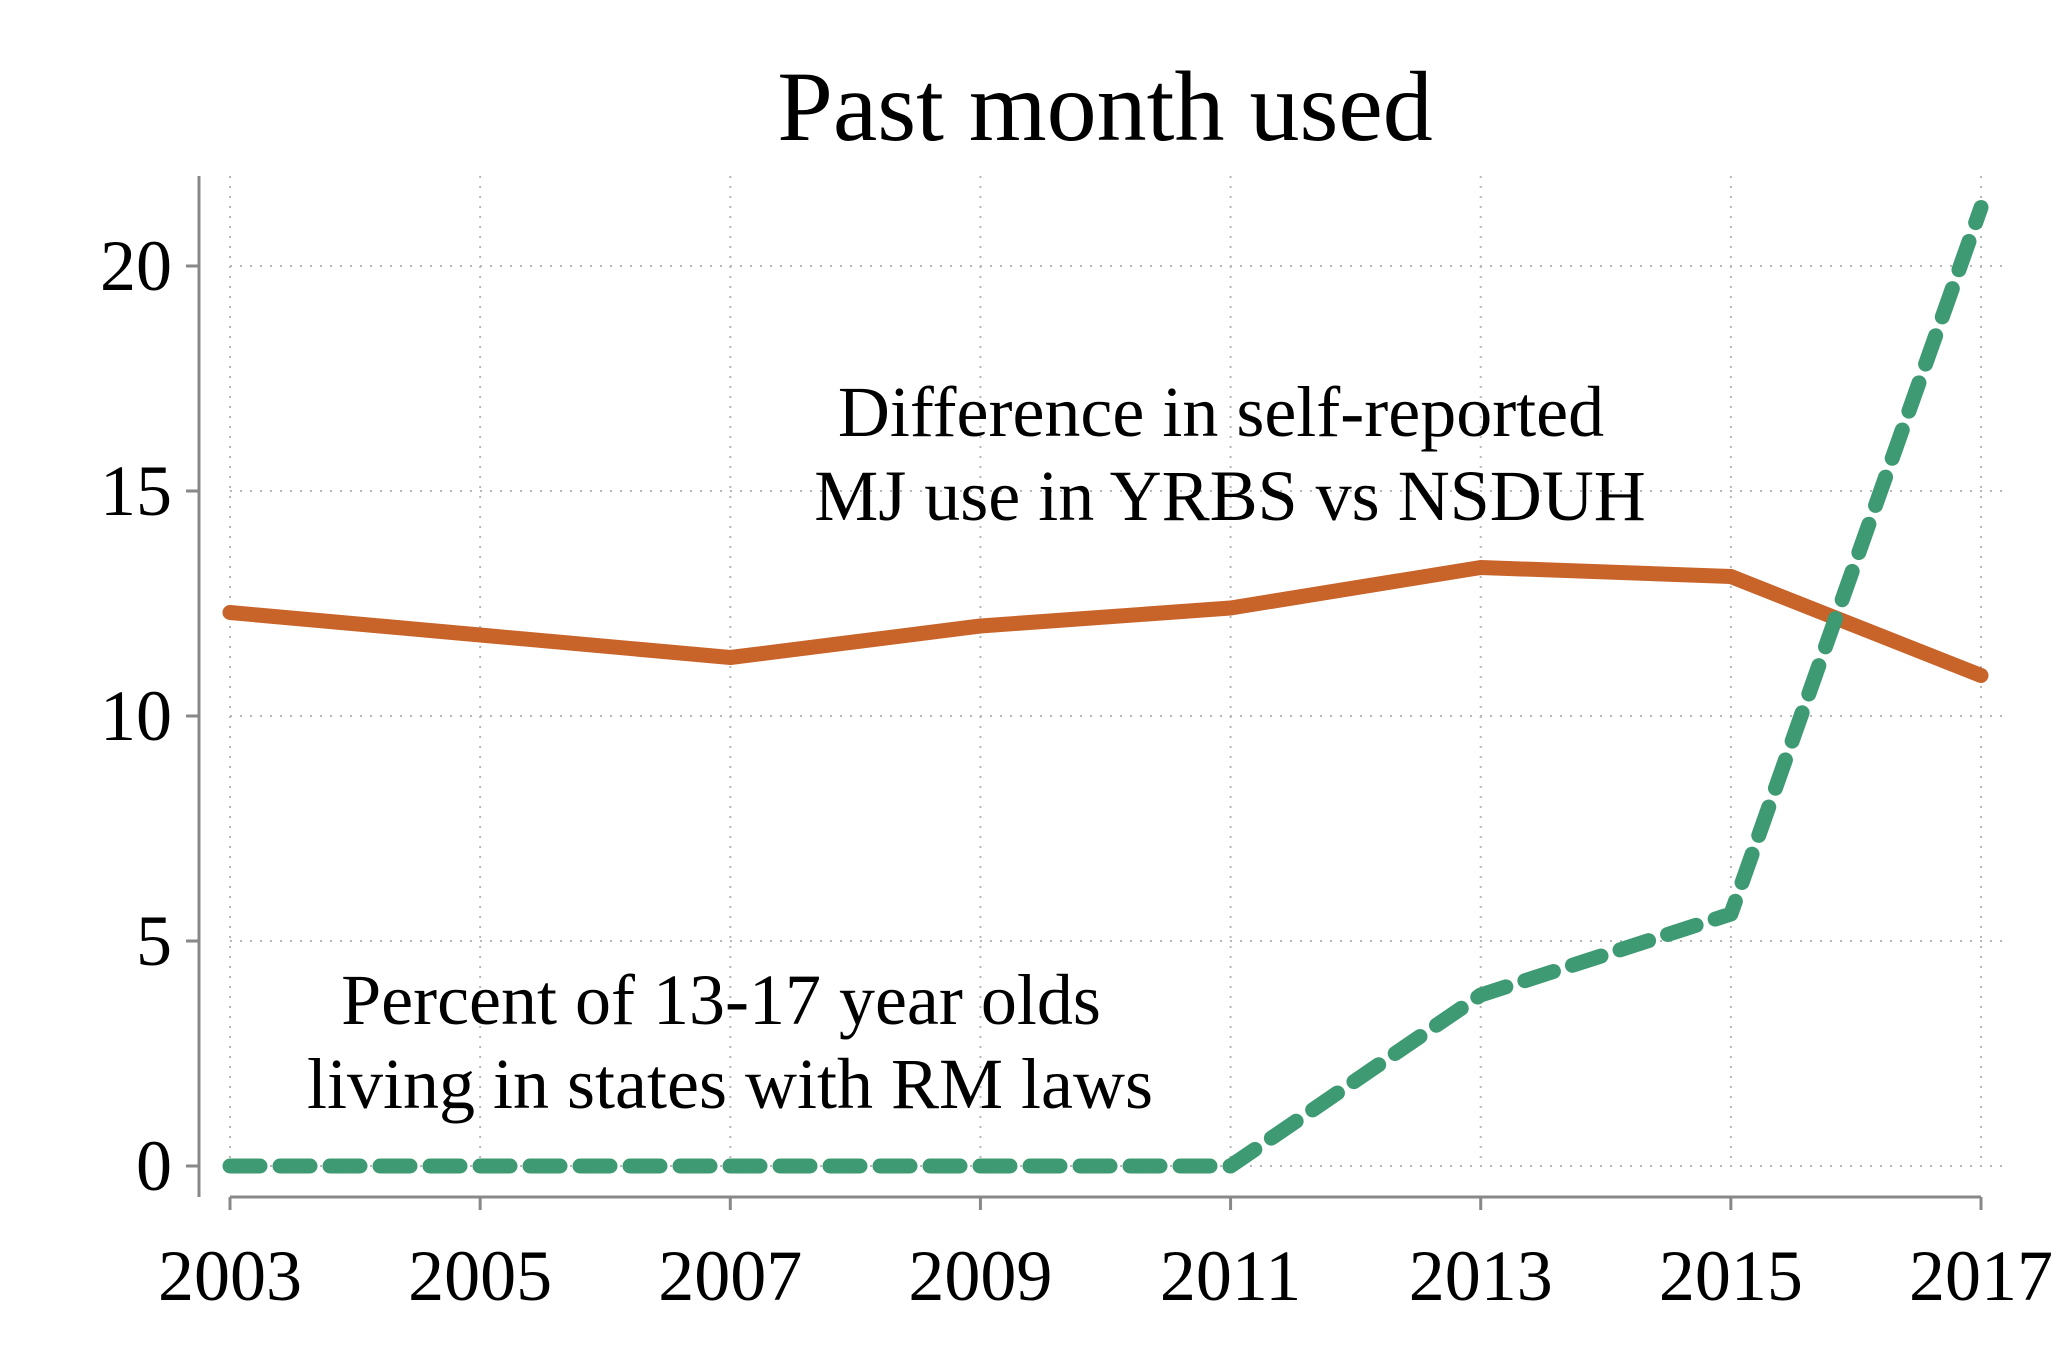 The height and width of the screenshot is (1372, 2058). Describe the element at coordinates (1105, 1256) in the screenshot. I see `x-axis-ticks: 2003 2005 2007 2009 2011 2013 2015 2017` at that location.